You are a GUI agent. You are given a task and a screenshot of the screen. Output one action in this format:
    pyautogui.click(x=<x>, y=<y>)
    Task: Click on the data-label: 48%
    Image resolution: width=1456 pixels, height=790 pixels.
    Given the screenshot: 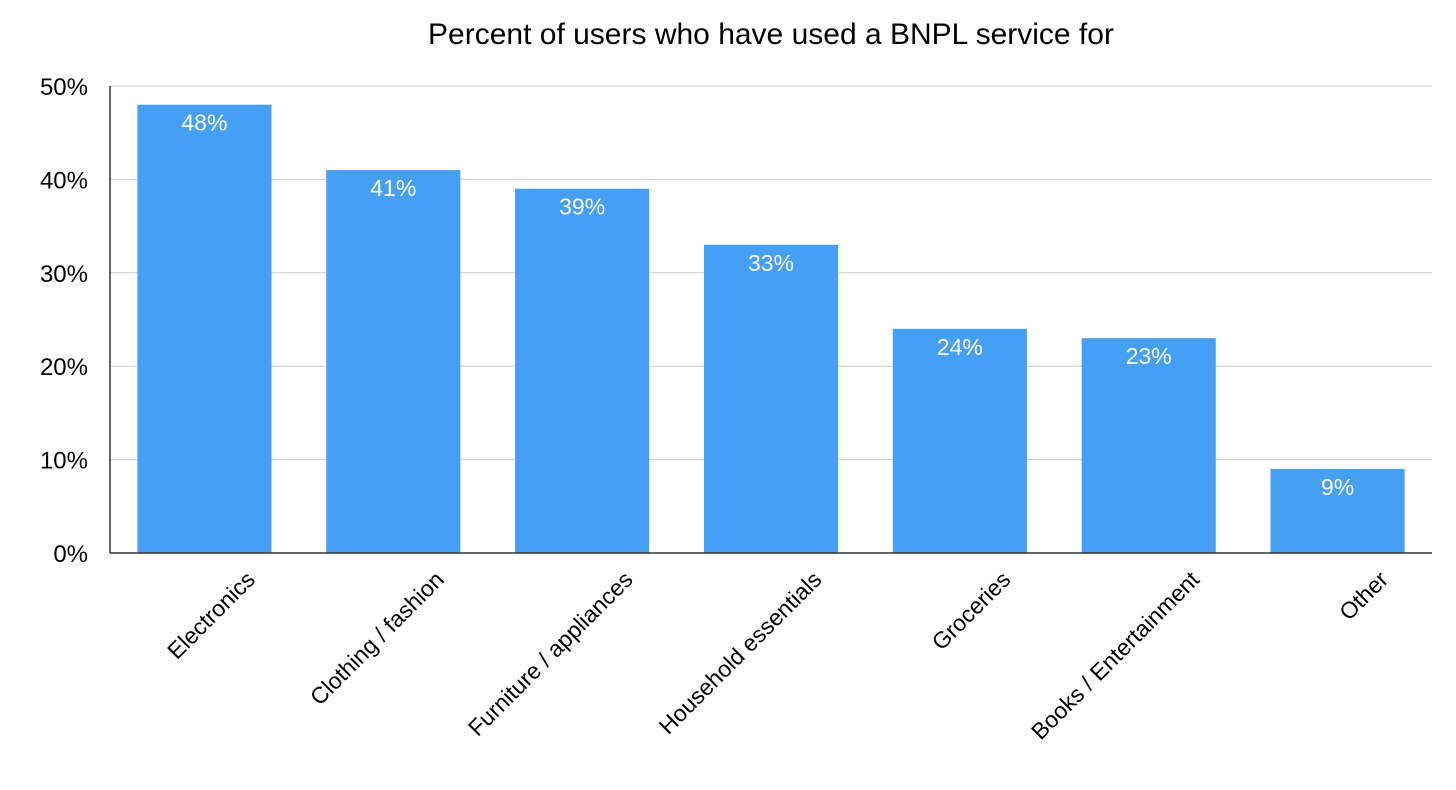 What is the action you would take?
    pyautogui.click(x=204, y=123)
    